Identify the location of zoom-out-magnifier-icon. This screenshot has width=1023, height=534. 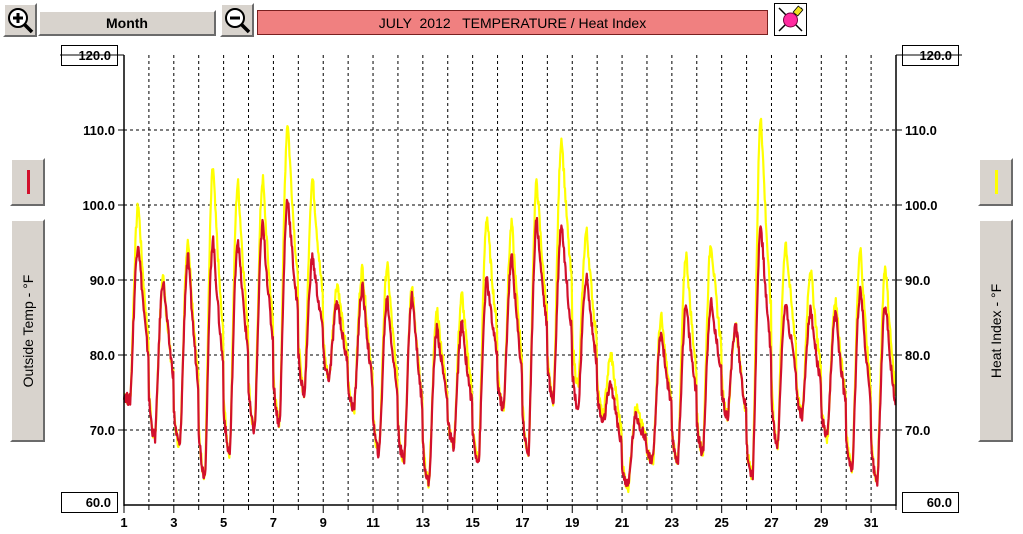
(238, 21).